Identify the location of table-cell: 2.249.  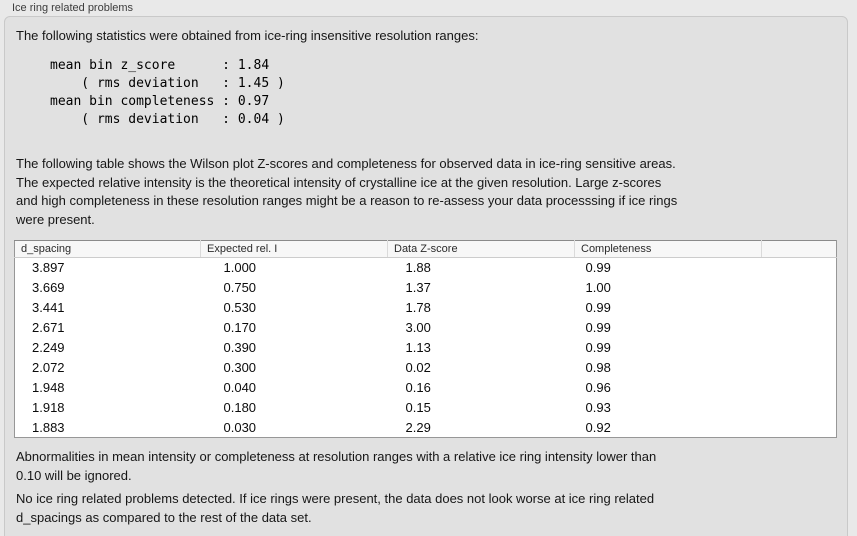
(48, 347).